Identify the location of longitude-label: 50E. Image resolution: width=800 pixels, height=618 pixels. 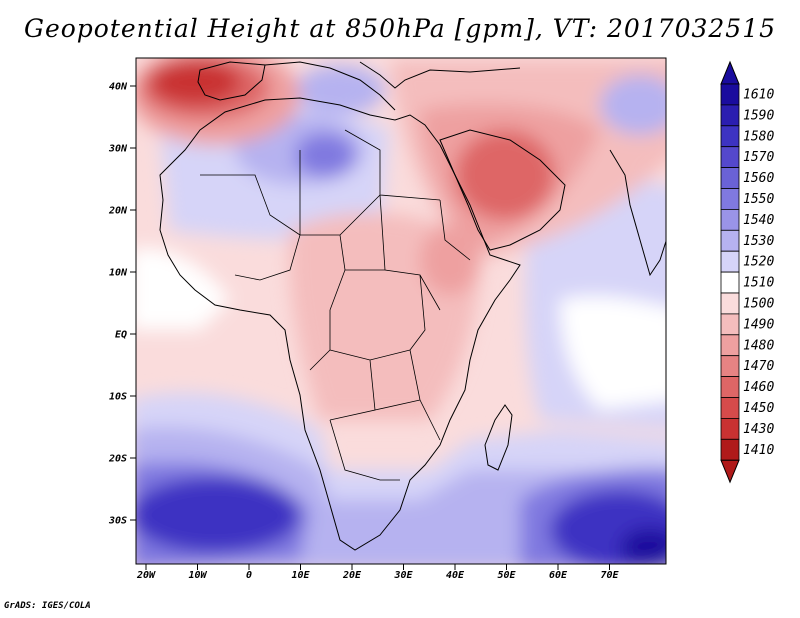
(506, 575).